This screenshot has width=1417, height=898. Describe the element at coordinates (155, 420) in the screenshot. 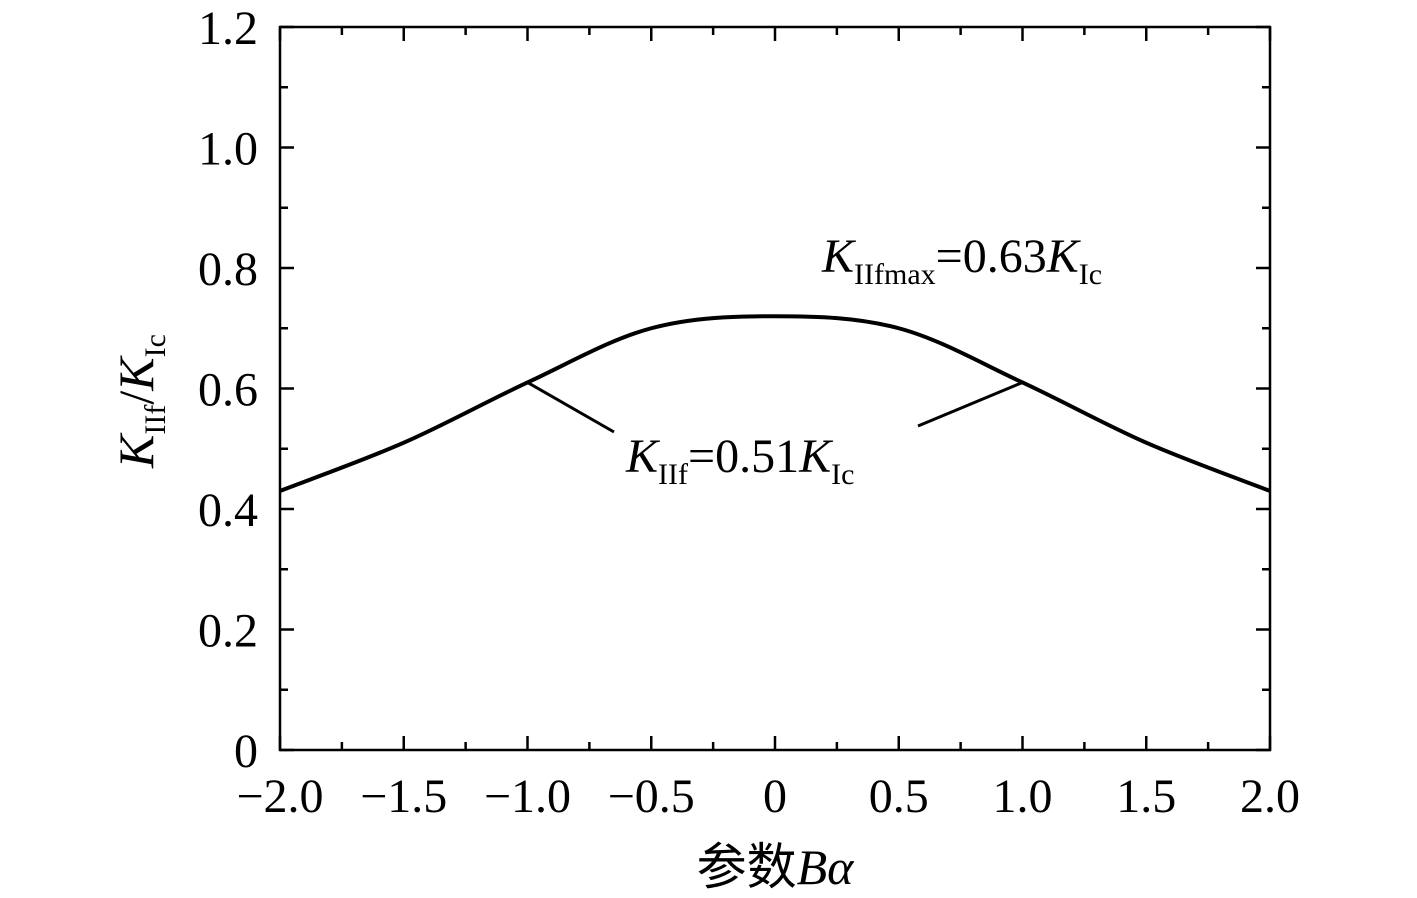

I see `y-title-sub1: IIf` at that location.